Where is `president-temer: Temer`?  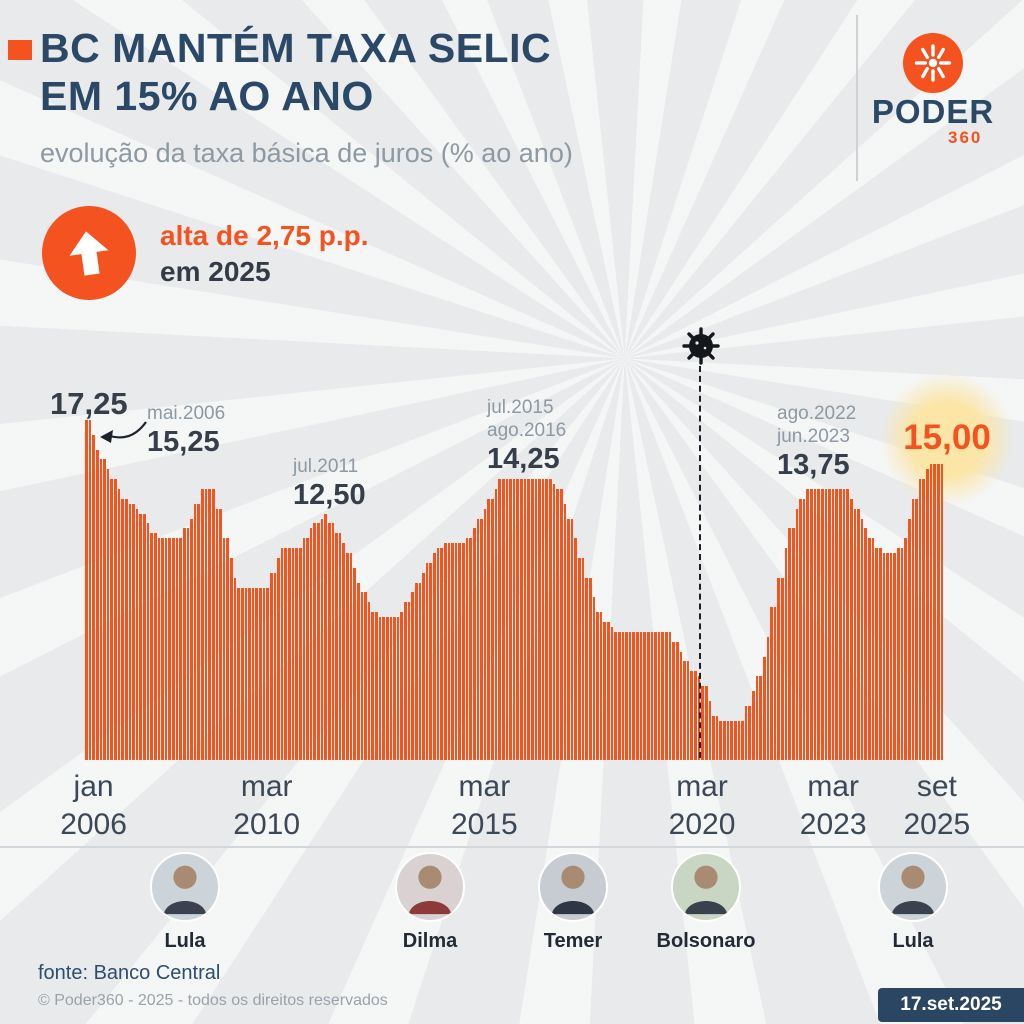
president-temer: Temer is located at coordinates (573, 902).